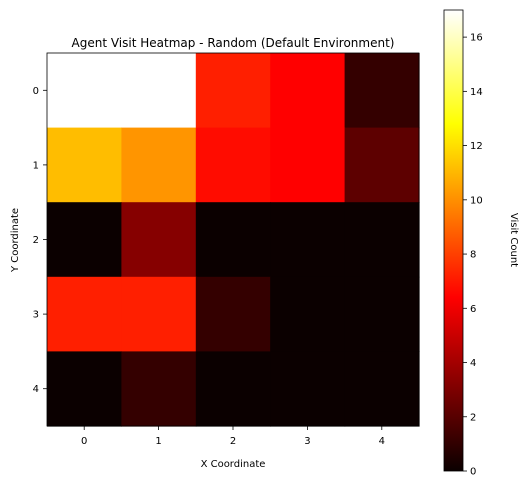 The image size is (523, 490). I want to click on y-tick-label: 0, so click(36, 91).